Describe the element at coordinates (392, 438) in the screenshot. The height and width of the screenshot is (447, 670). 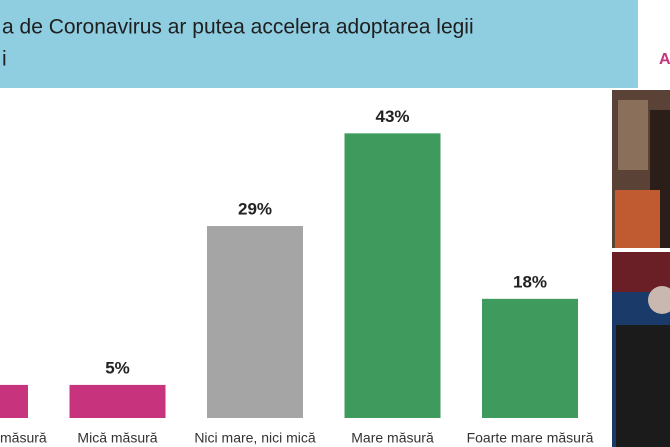
I see `x-tick-label: Mare măsură` at that location.